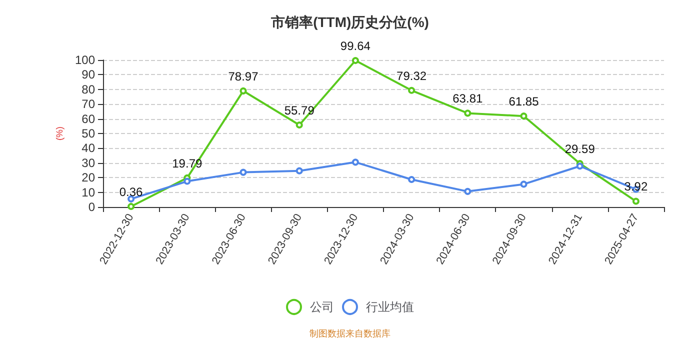 Image resolution: width=700 pixels, height=350 pixels. What do you see at coordinates (89, 163) in the screenshot?
I see `y-tick-label: 30` at bounding box center [89, 163].